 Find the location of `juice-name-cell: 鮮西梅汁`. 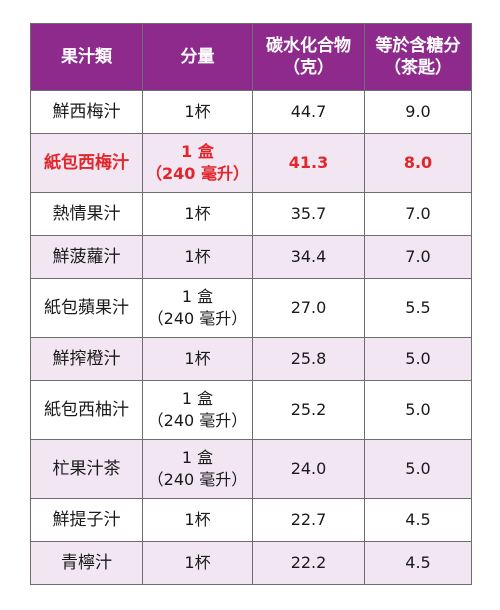

juice-name-cell: 鮮西梅汁 is located at coordinates (86, 112).